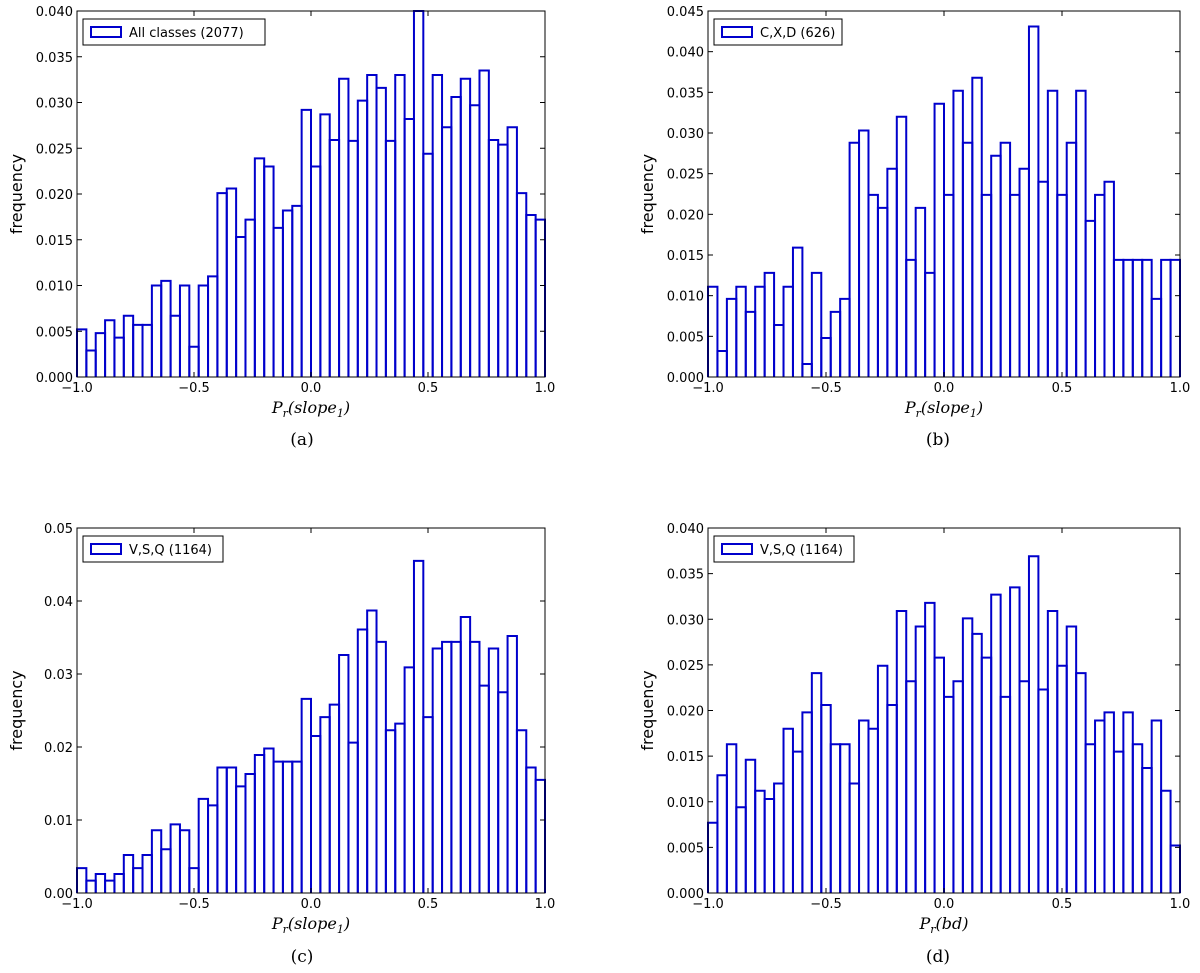 The width and height of the screenshot is (1200, 973). I want to click on legend: V,S,Q (1164), so click(784, 549).